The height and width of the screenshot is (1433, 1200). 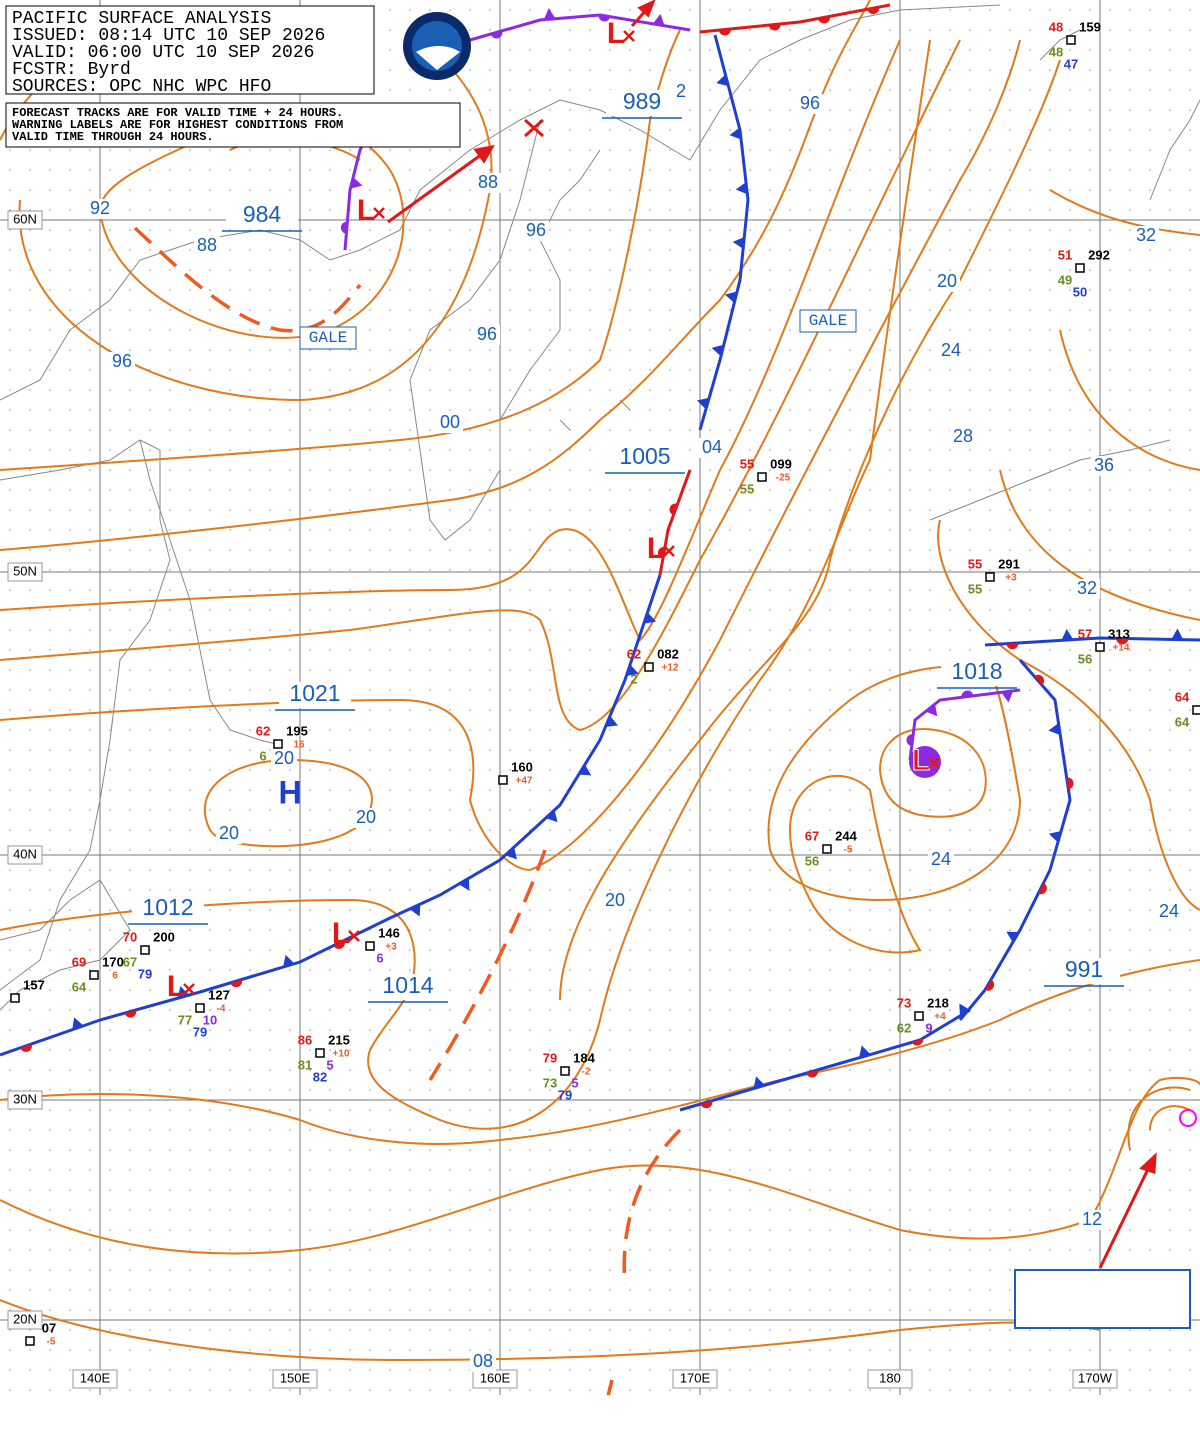 I want to click on center-label-bg, so click(x=408, y=987).